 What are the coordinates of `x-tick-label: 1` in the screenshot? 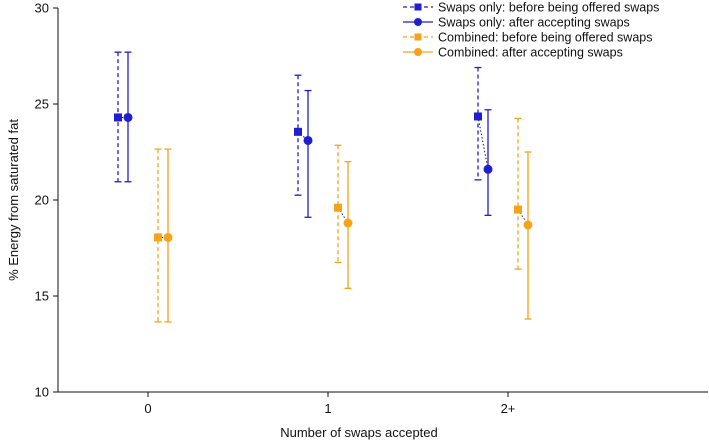 It's located at (327, 408).